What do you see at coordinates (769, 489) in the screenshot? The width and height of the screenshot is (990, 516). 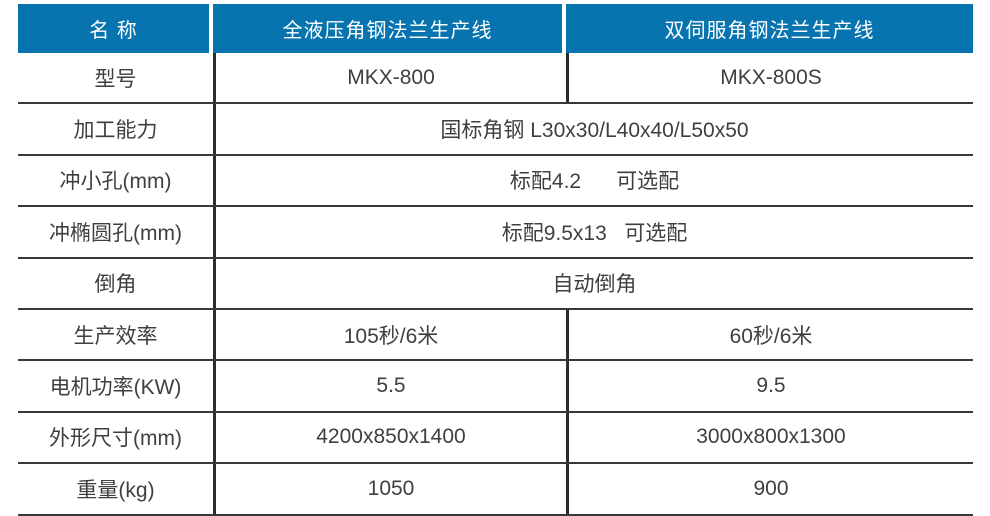 I see `value-cell: 900` at bounding box center [769, 489].